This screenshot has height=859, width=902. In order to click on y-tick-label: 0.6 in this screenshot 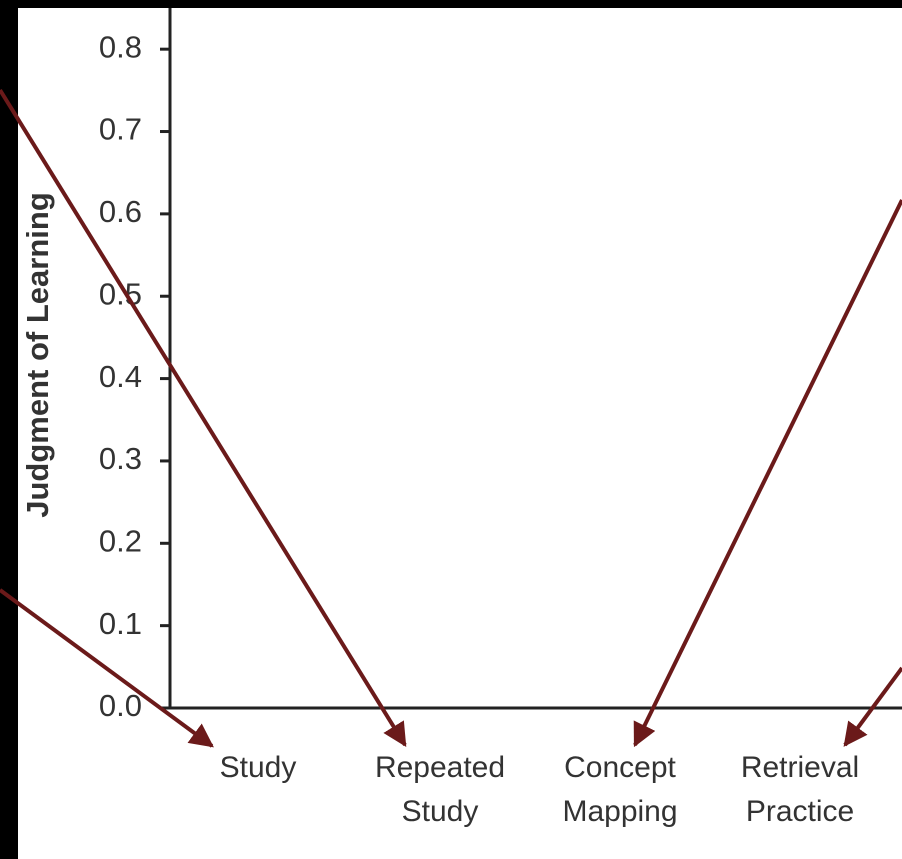, I will do `click(120, 211)`.